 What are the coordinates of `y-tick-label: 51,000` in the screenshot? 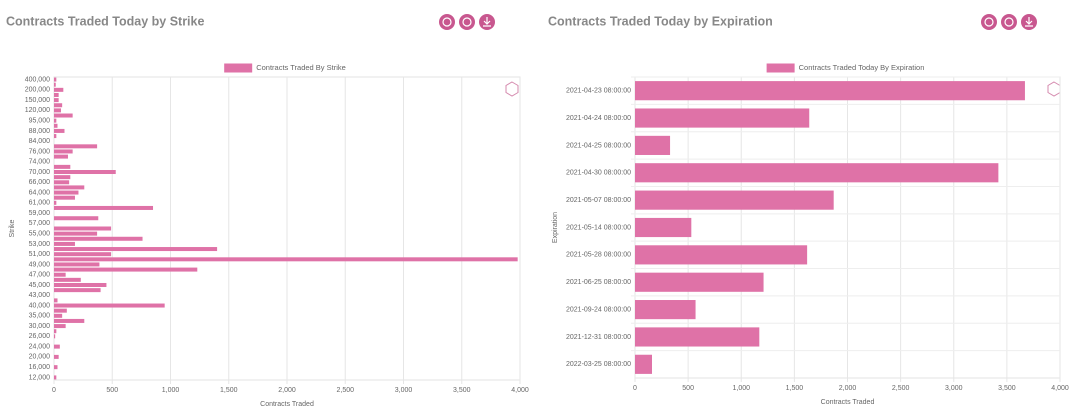 It's located at (40, 254).